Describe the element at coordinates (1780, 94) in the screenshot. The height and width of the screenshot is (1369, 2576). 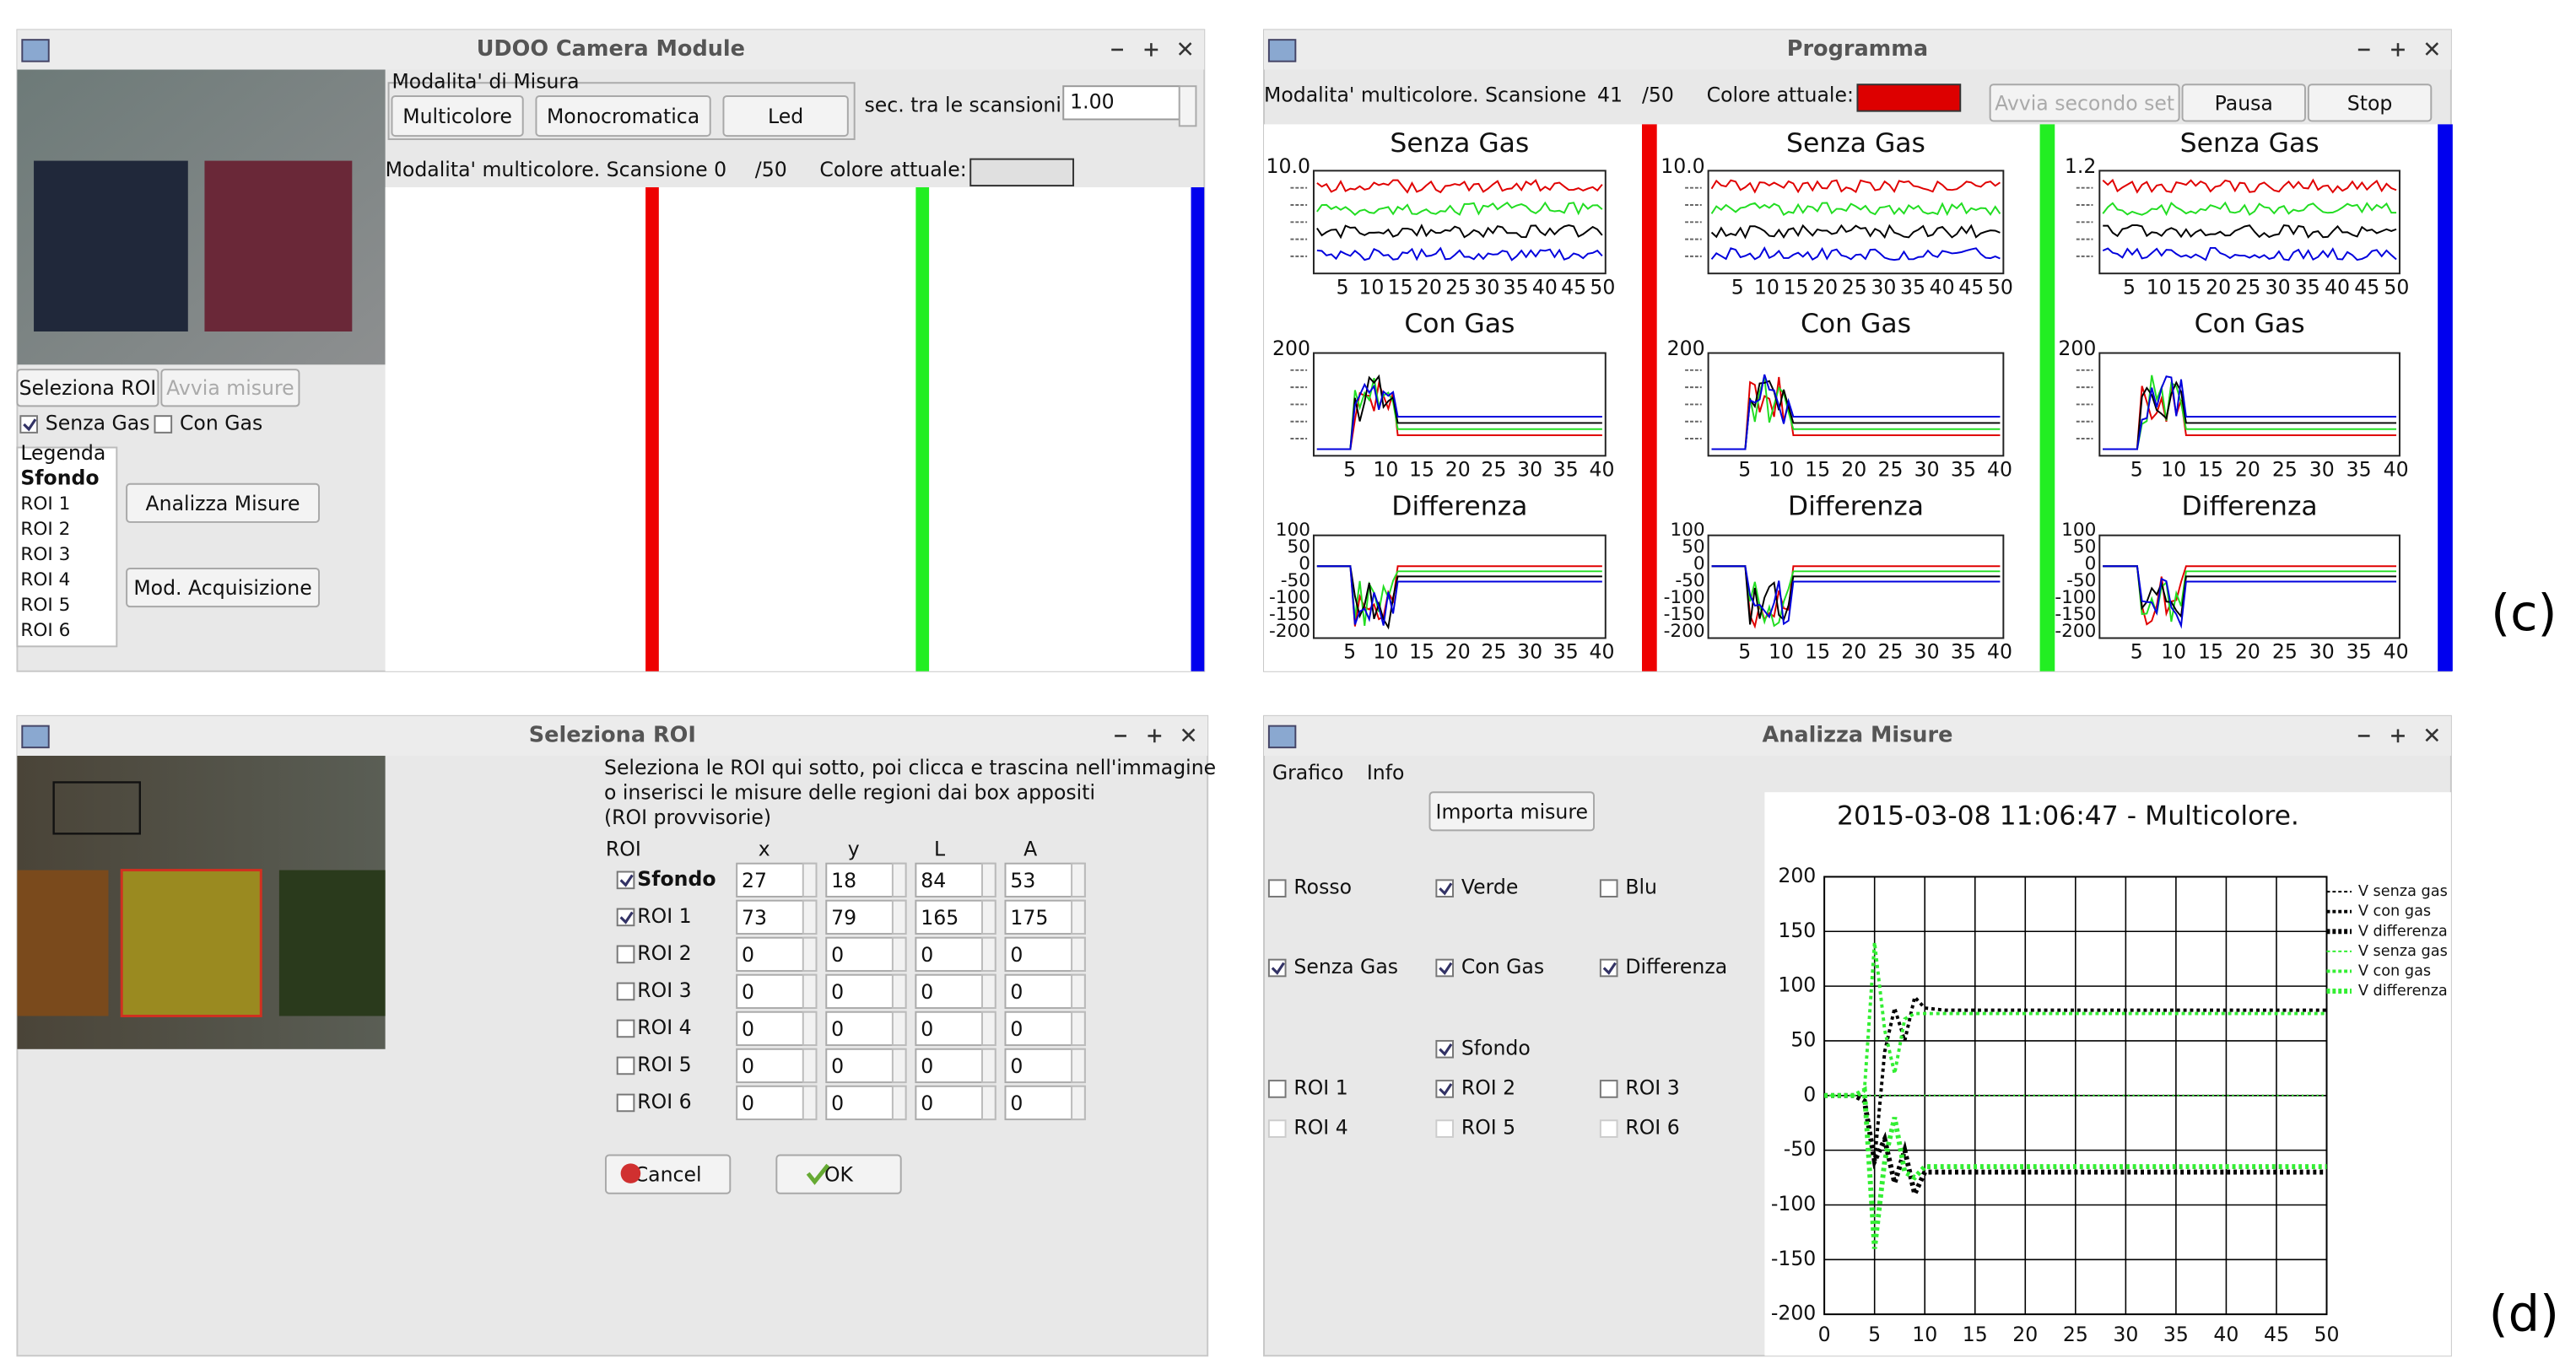
I see `color-label: Colore attuale:` at that location.